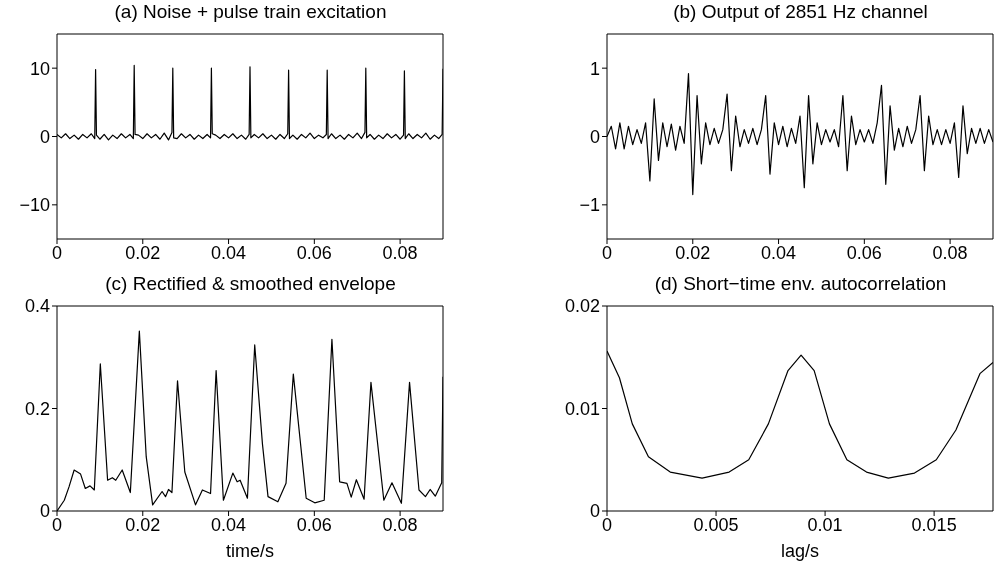 The image size is (1003, 577). Describe the element at coordinates (800, 12) in the screenshot. I see `chart-title: (b) Output of 2851 Hz channel` at that location.